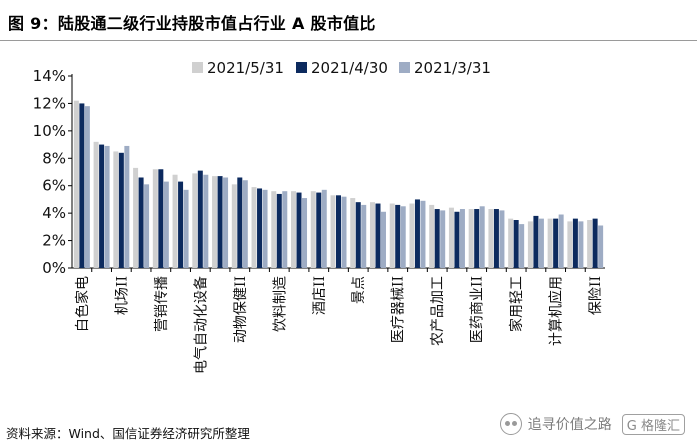 This screenshot has width=697, height=444. What do you see at coordinates (54, 241) in the screenshot?
I see `y-tick-label: 2%` at bounding box center [54, 241].